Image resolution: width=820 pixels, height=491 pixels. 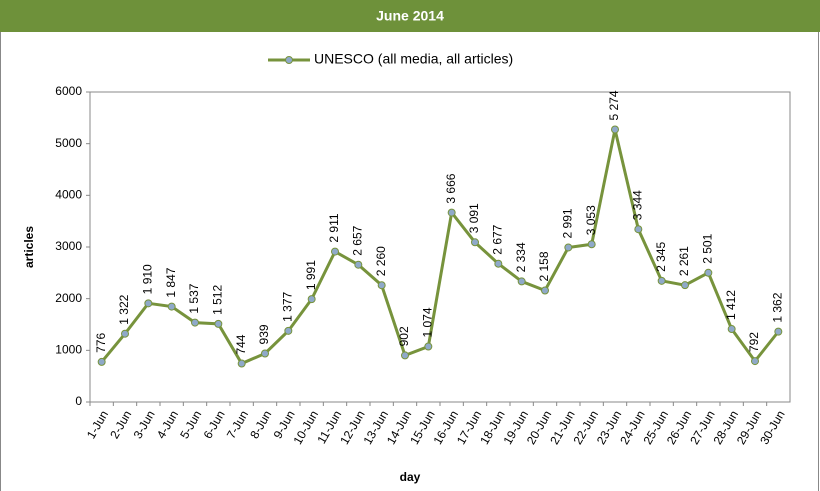 I want to click on data-label: 2 158, so click(x=544, y=266).